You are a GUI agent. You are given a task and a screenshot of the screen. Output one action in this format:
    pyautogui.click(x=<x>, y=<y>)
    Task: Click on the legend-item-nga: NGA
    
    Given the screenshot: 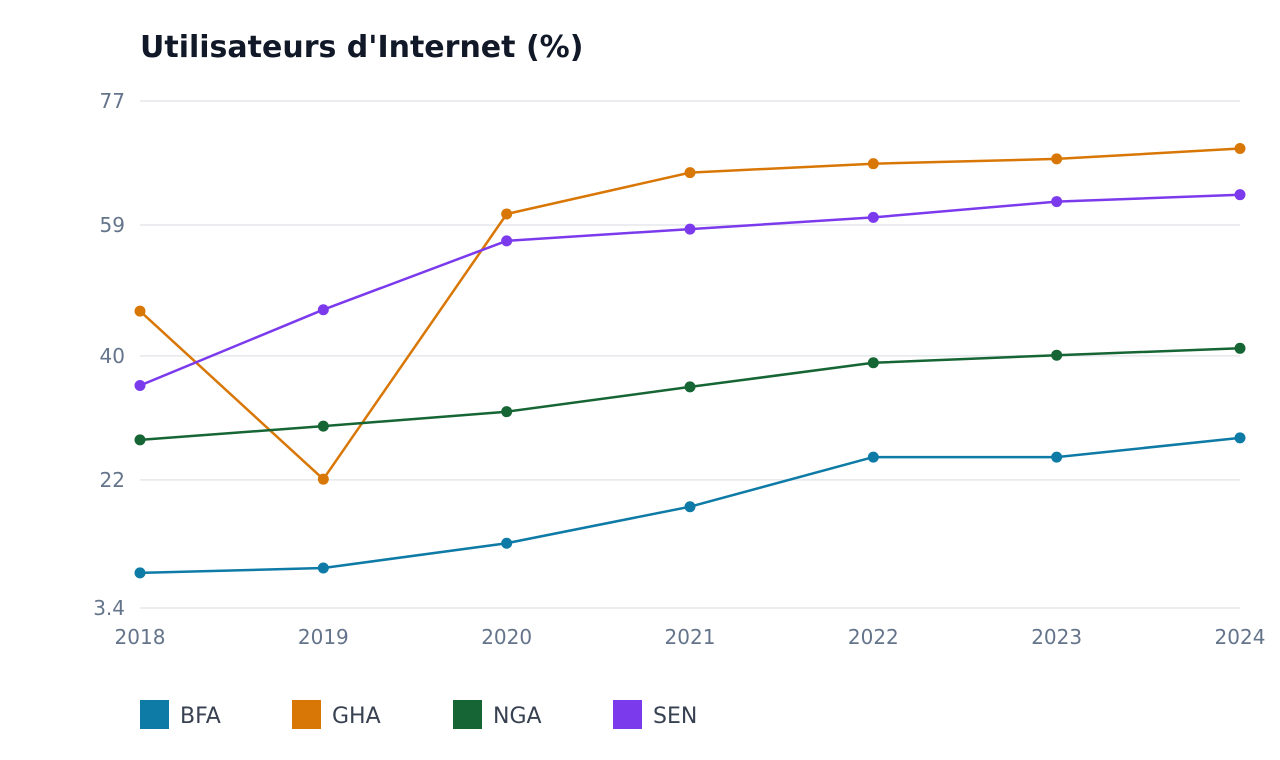 What is the action you would take?
    pyautogui.click(x=497, y=714)
    